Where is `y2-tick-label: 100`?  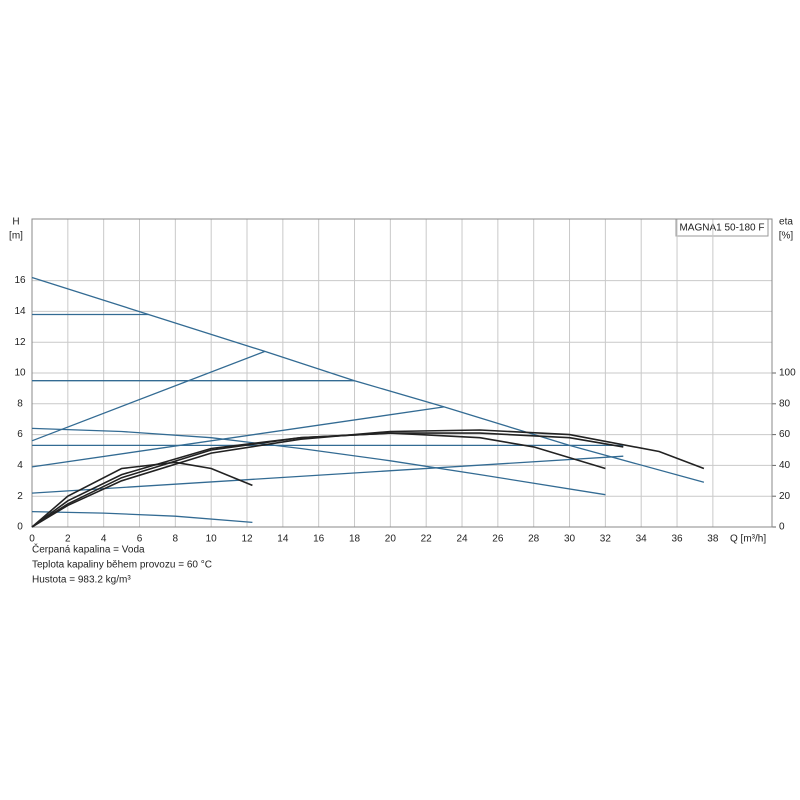
y2-tick-label: 100 is located at coordinates (787, 373).